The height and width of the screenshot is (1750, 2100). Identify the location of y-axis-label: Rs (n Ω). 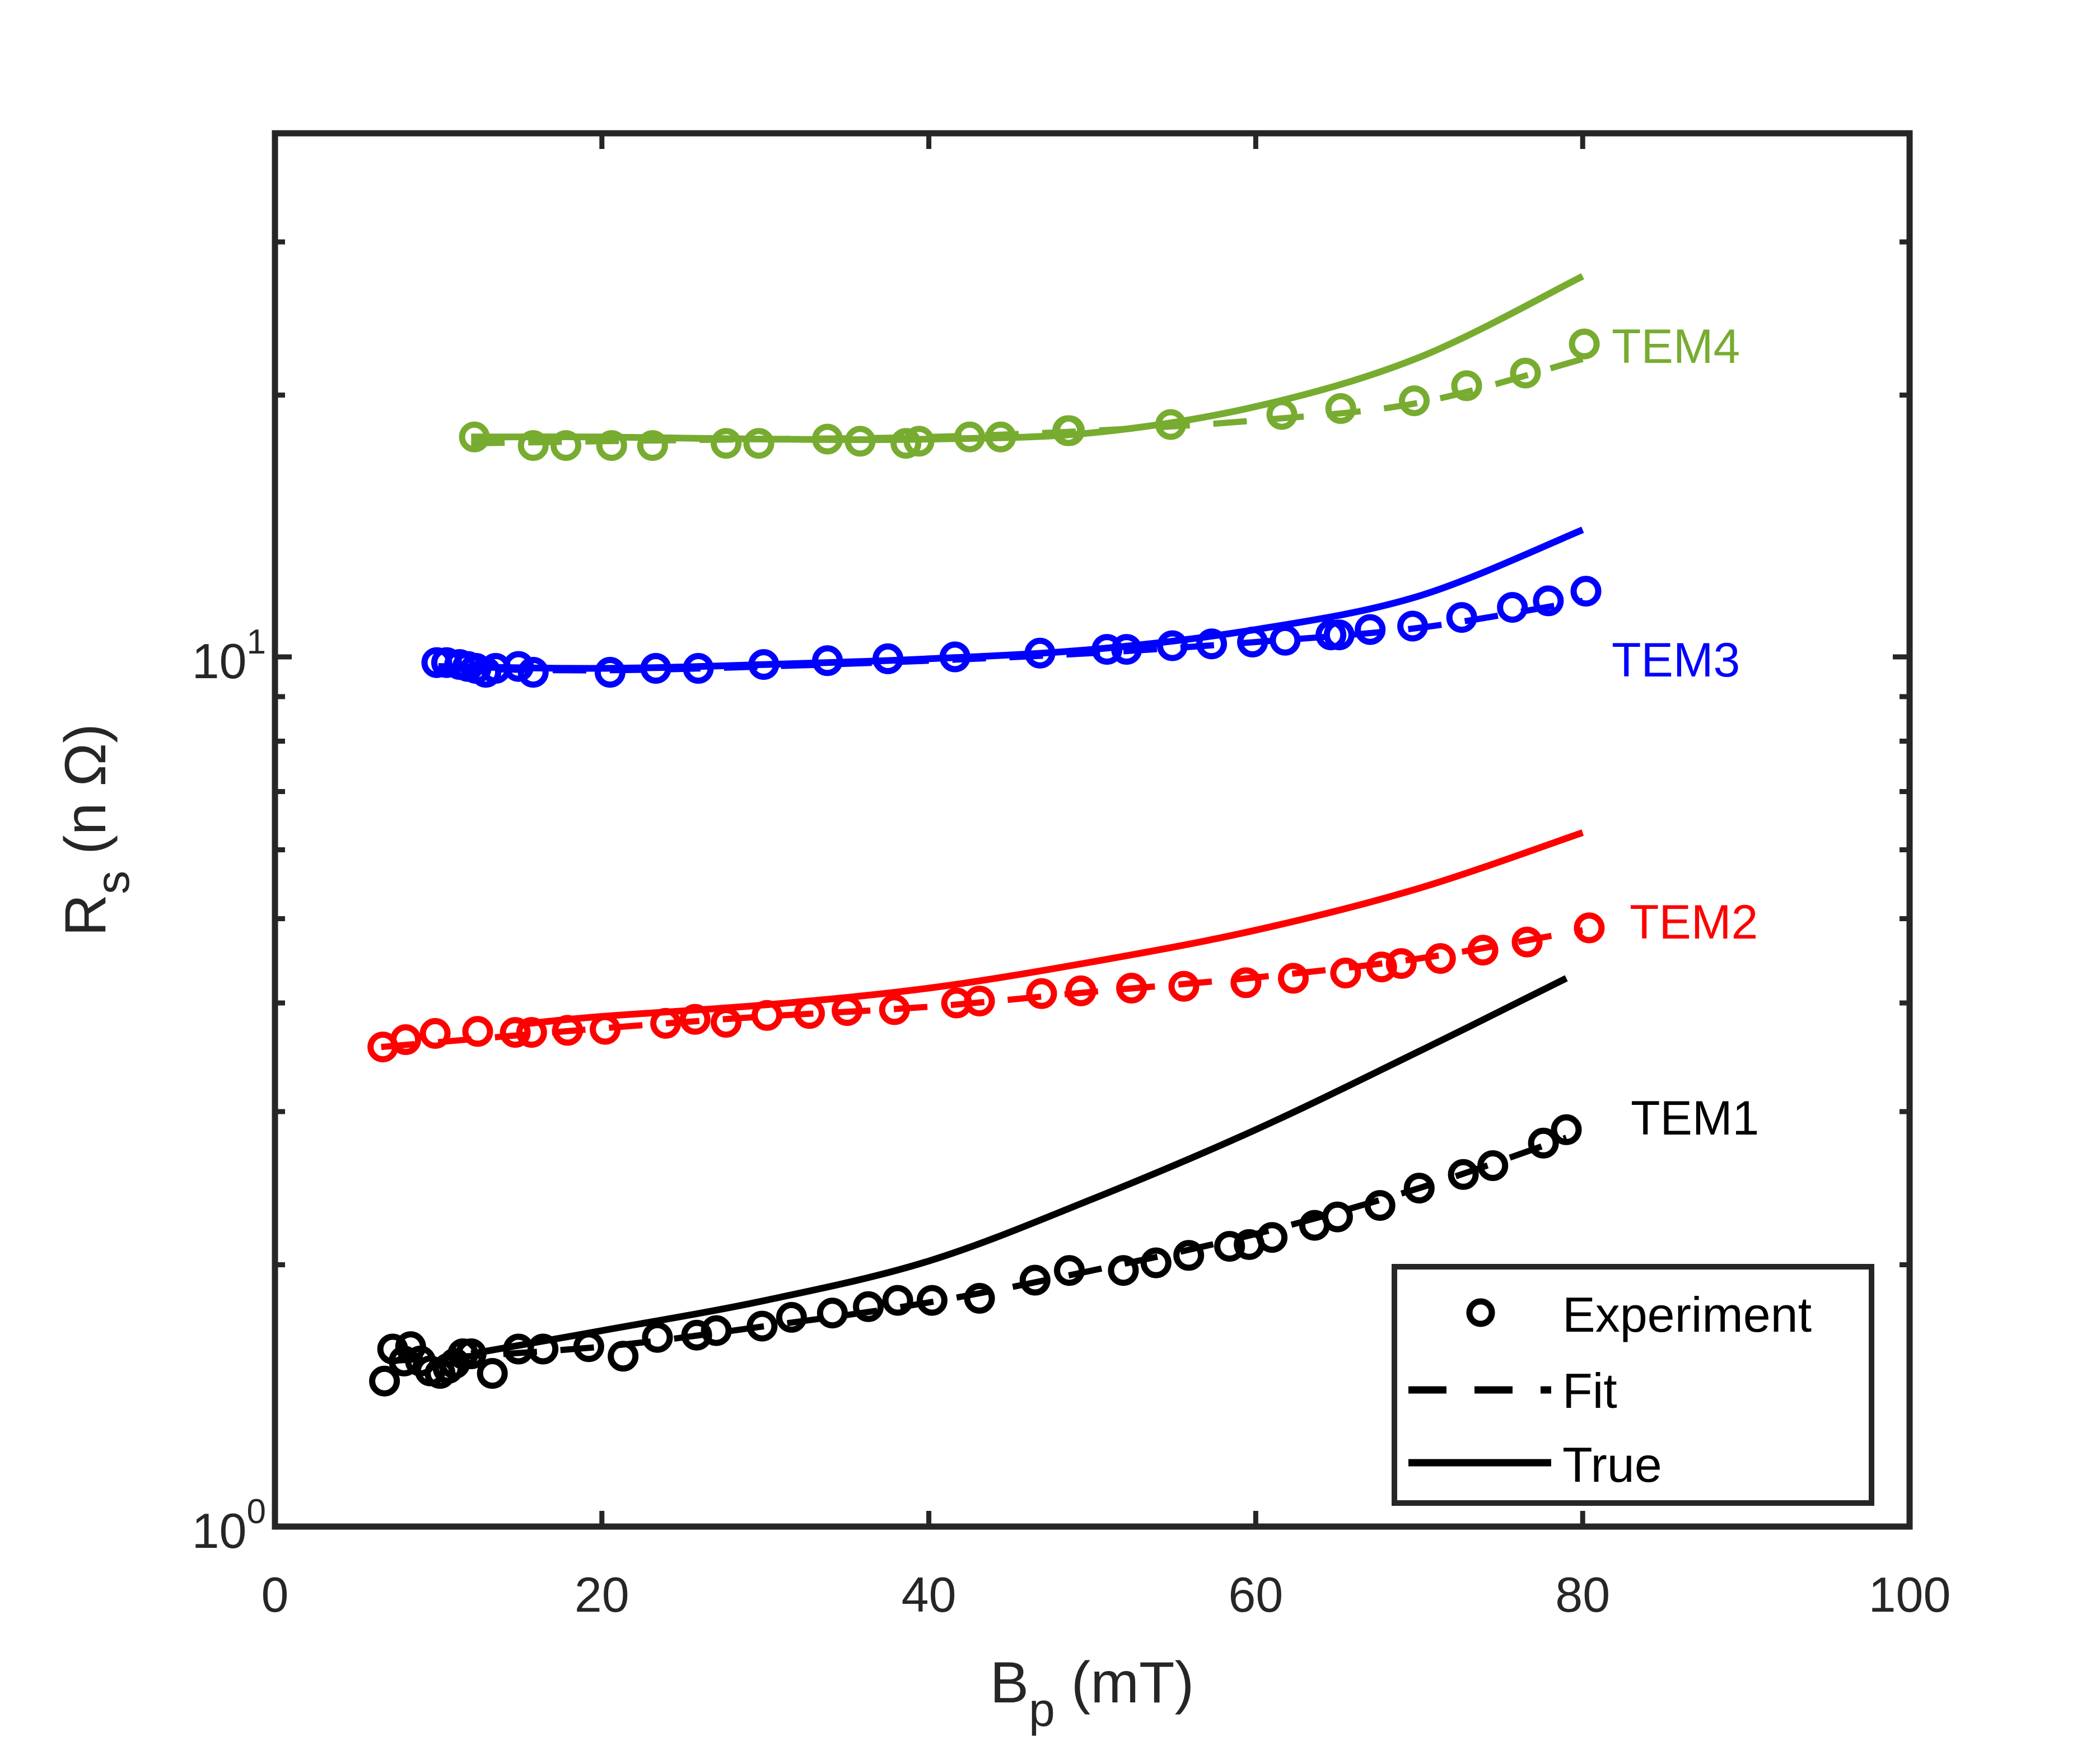
(96, 830).